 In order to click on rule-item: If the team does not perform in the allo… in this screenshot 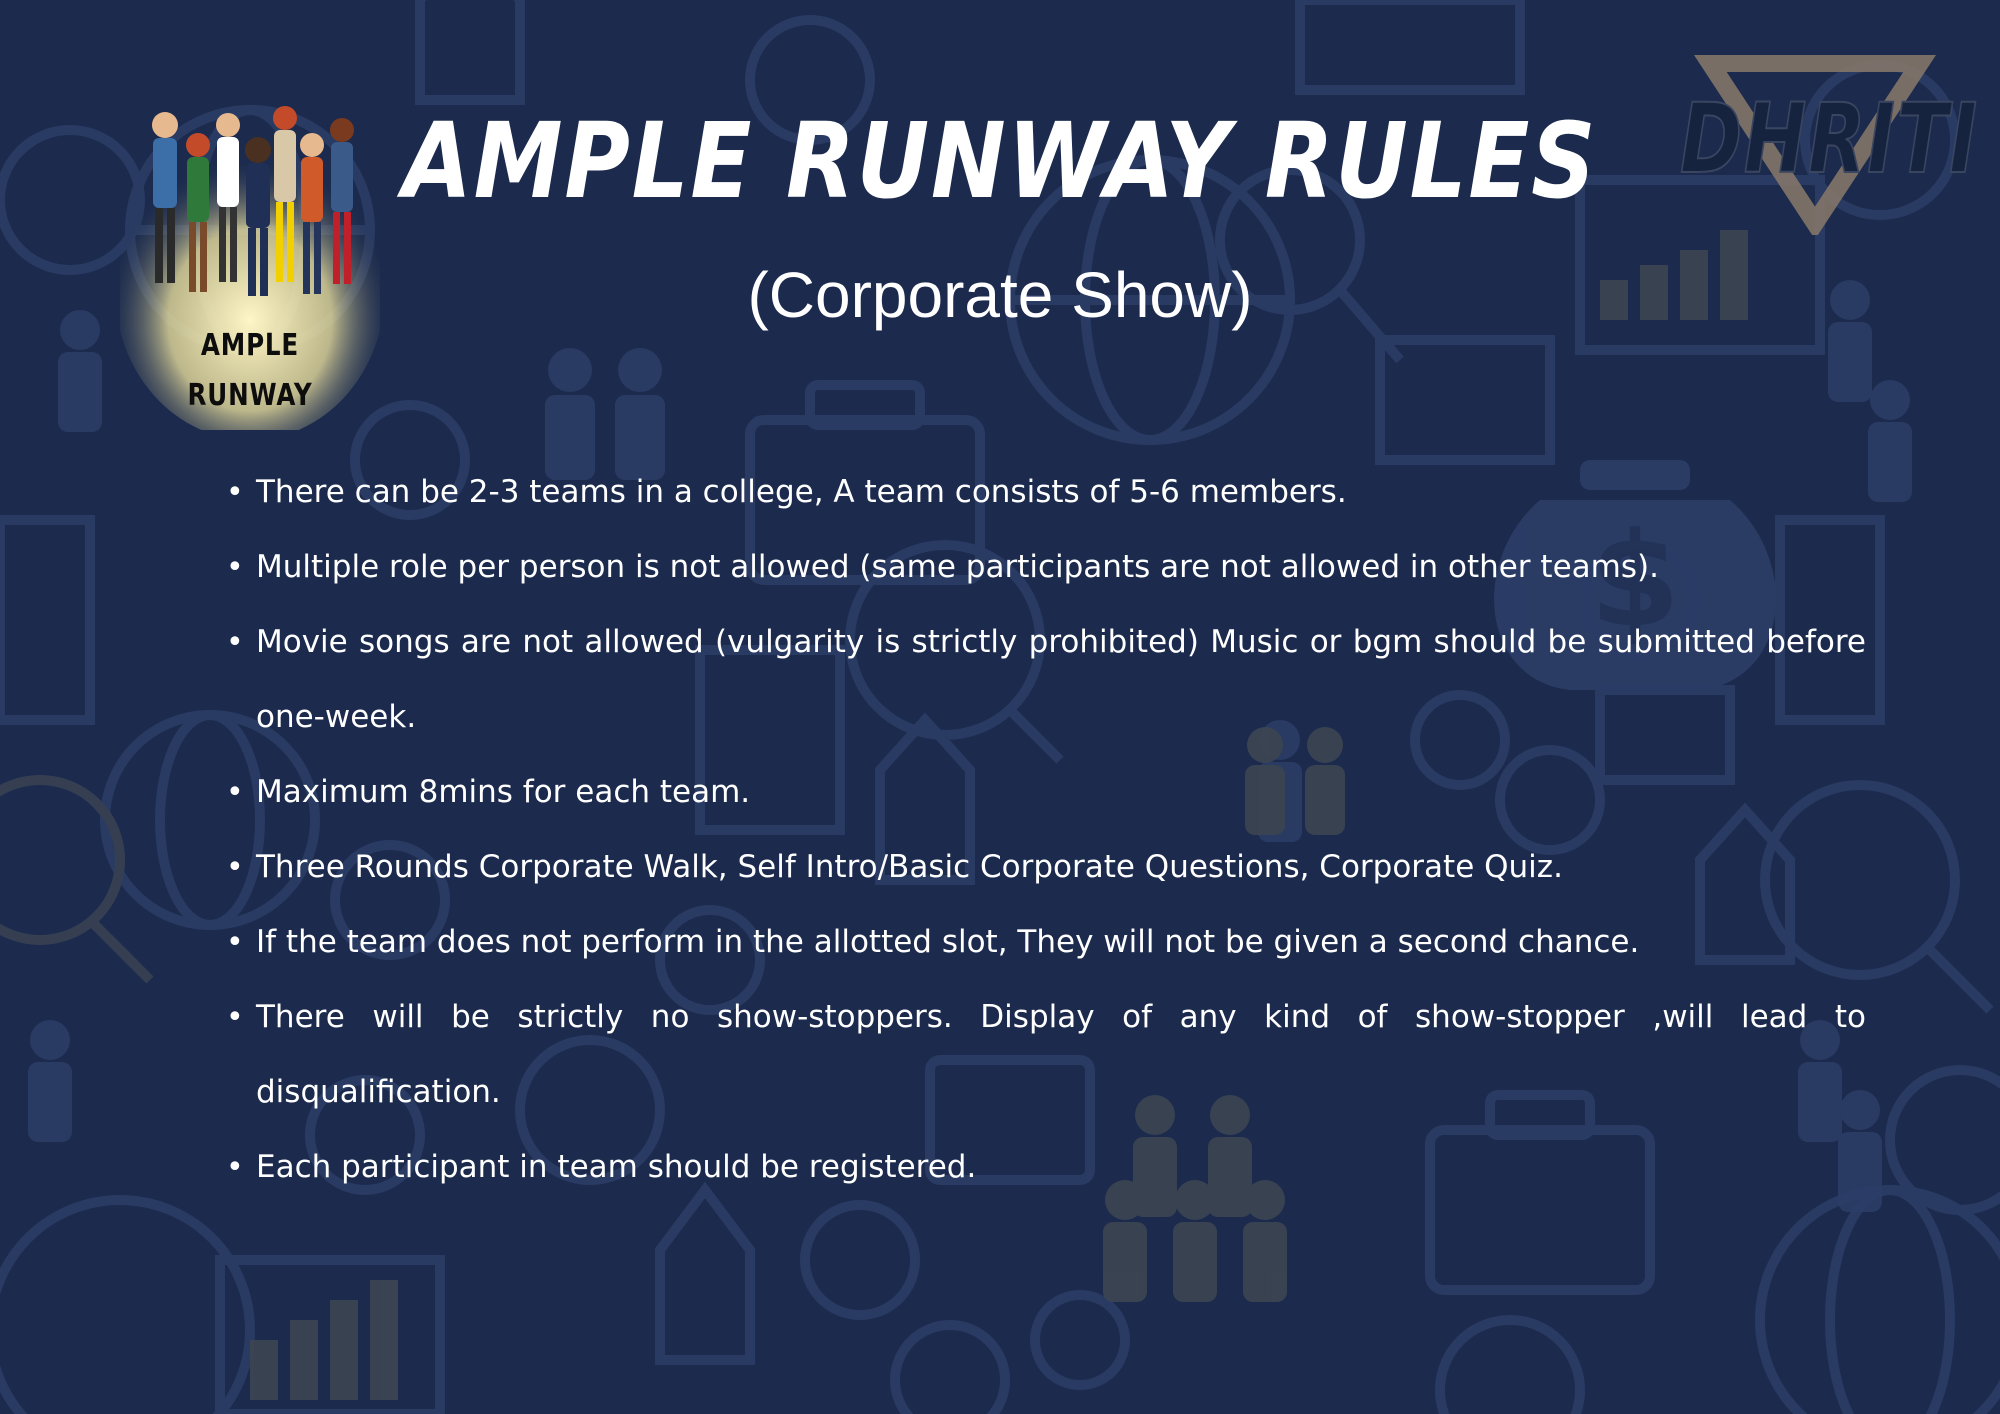, I will do `click(1046, 942)`.